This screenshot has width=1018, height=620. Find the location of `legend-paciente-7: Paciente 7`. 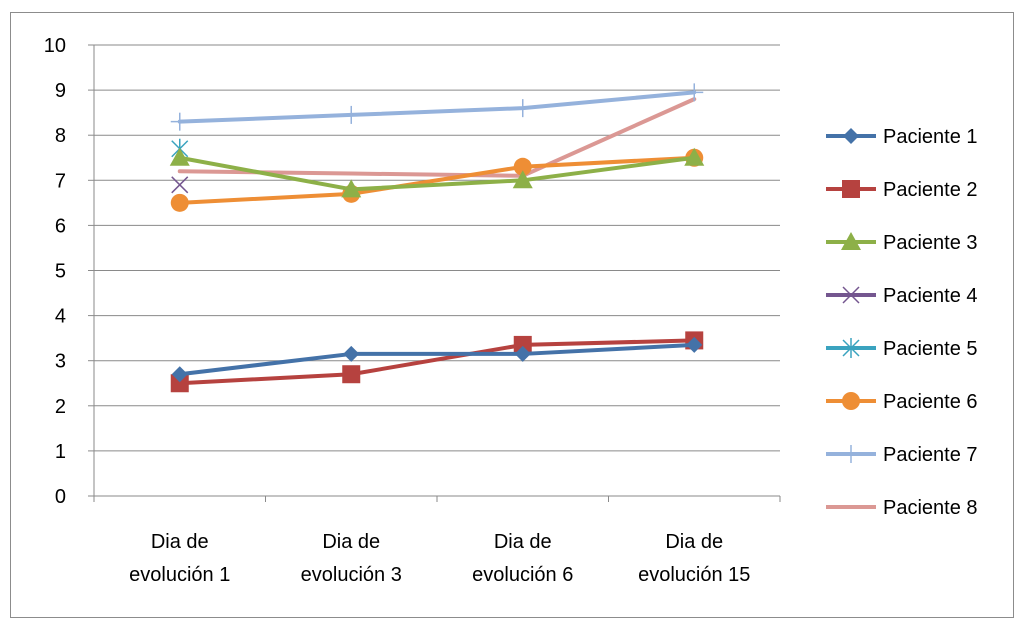

legend-paciente-7: Paciente 7 is located at coordinates (902, 455).